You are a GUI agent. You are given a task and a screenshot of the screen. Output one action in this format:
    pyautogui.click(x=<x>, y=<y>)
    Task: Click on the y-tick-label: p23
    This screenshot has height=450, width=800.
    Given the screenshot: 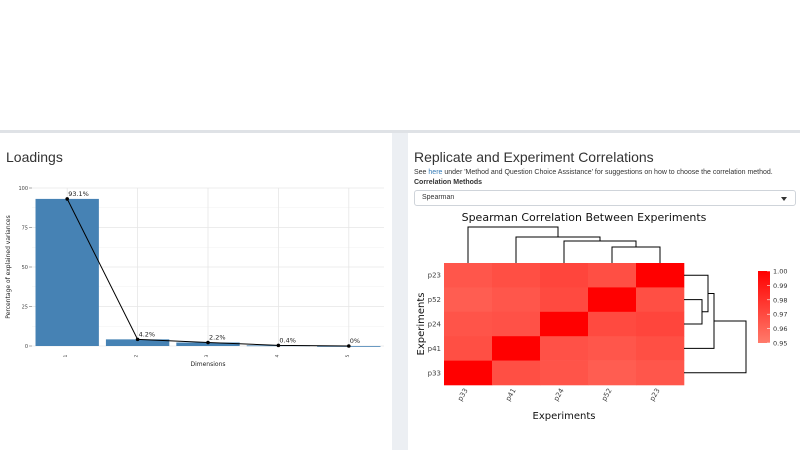 What is the action you would take?
    pyautogui.click(x=434, y=276)
    